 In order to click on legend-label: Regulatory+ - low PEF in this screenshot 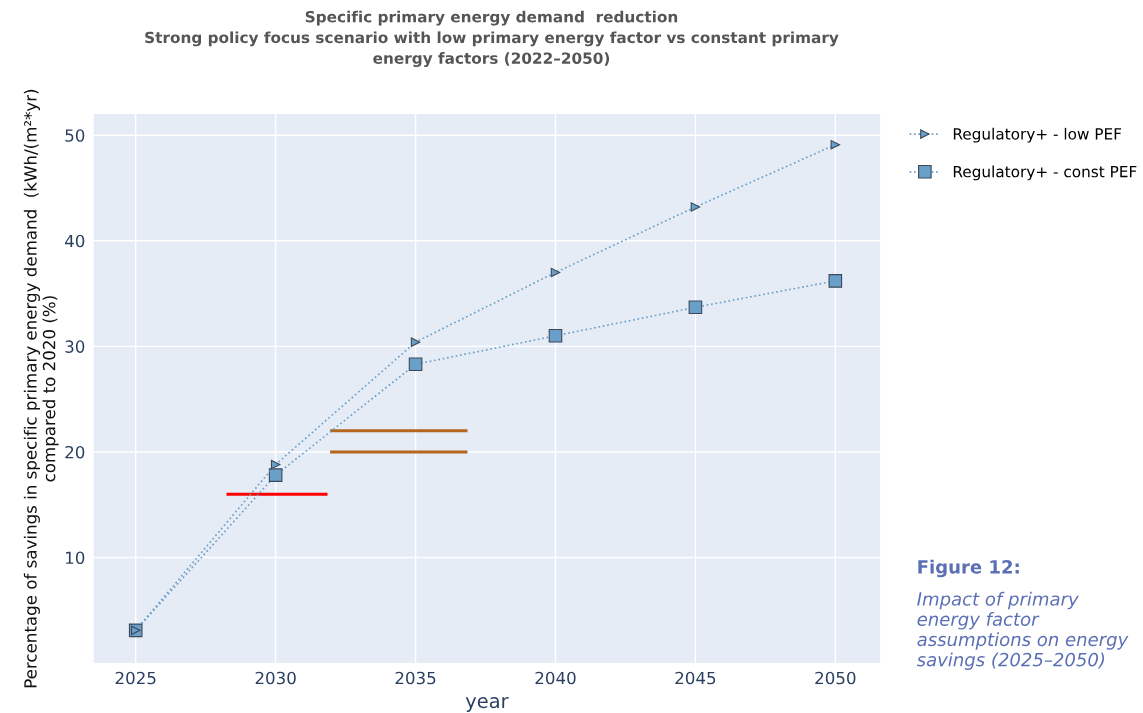, I will do `click(1037, 135)`.